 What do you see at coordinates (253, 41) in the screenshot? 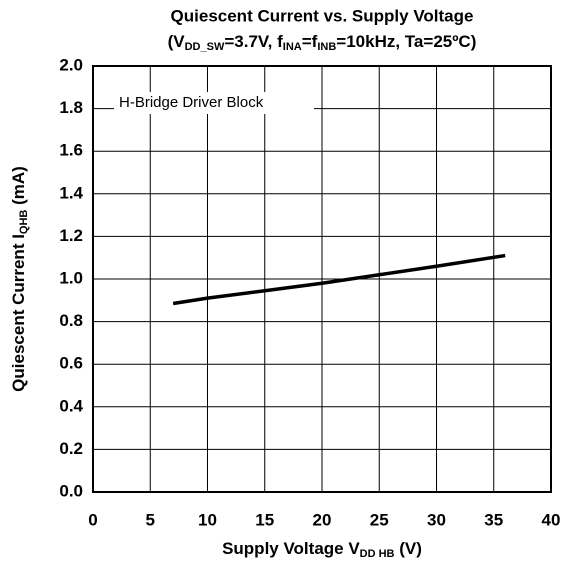
I see `chart-subtitle-part: =3.7V, f` at bounding box center [253, 41].